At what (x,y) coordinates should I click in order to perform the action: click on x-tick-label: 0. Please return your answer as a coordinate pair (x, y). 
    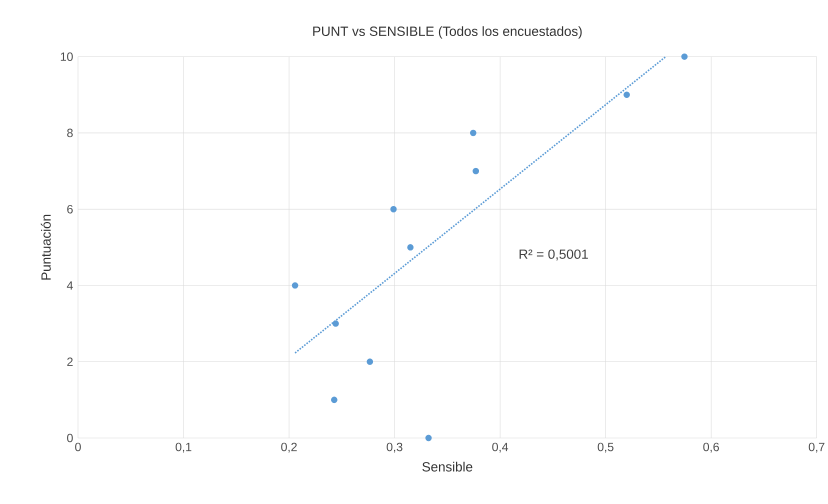
    Looking at the image, I should click on (78, 447).